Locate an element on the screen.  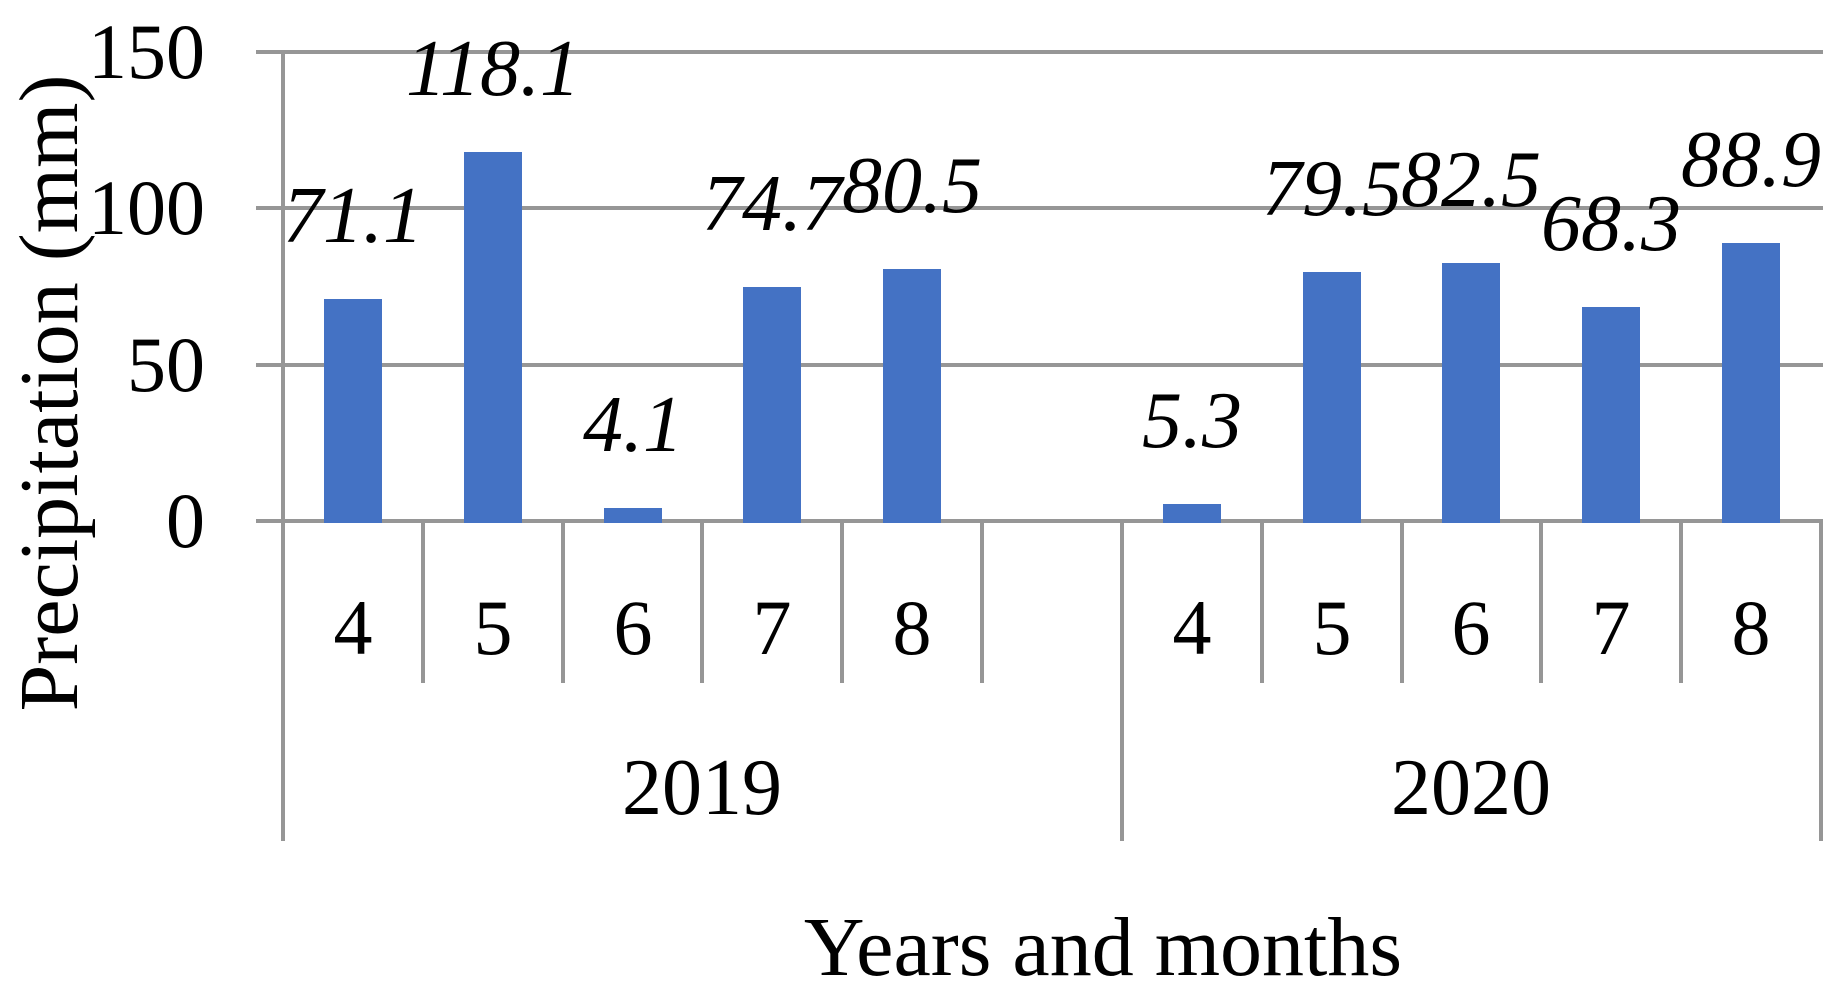
data-label-2019-8: 80.5 is located at coordinates (912, 186).